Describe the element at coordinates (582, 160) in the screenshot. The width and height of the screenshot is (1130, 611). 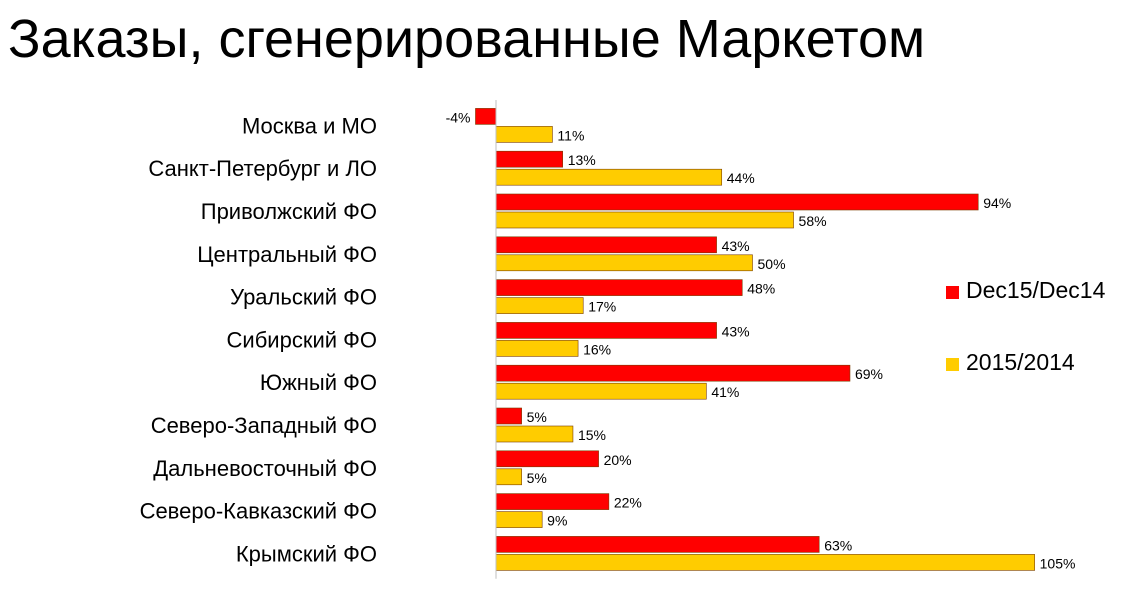
I see `data-label: 13%` at that location.